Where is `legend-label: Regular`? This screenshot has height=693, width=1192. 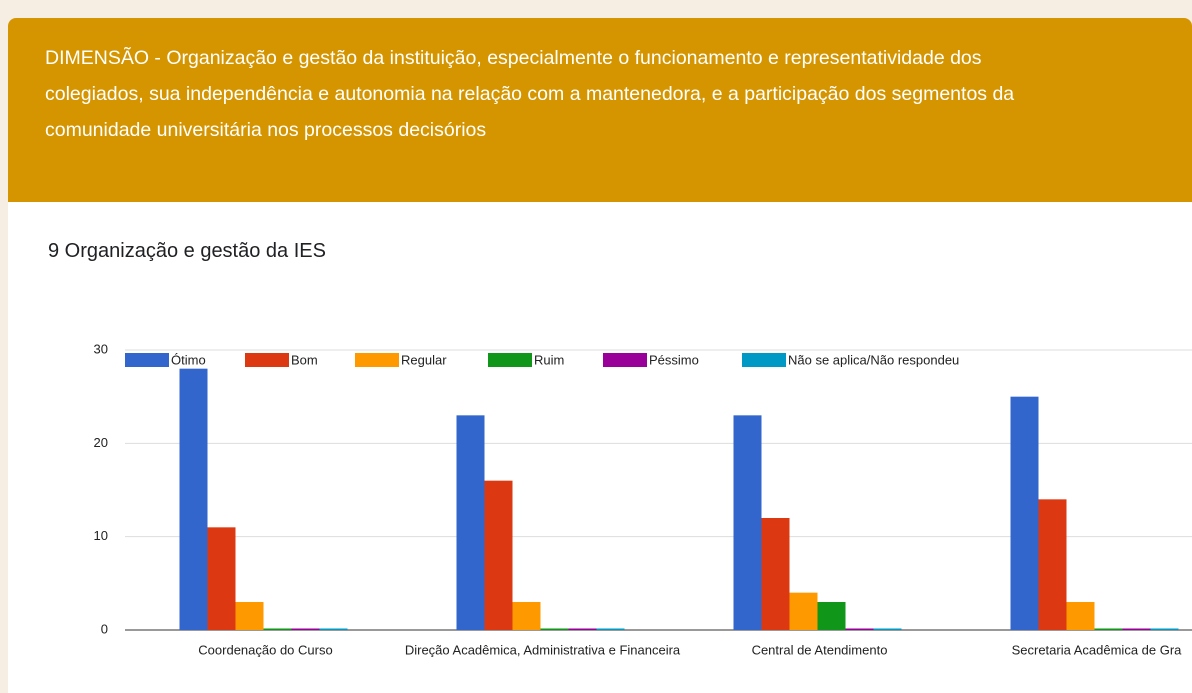 legend-label: Regular is located at coordinates (424, 359).